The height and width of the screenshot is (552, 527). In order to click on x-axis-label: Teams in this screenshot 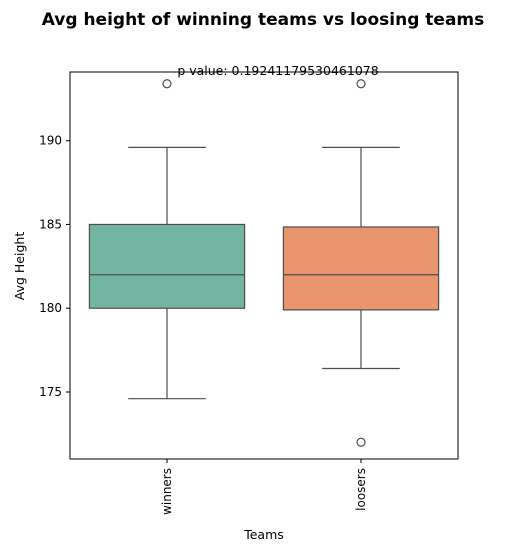, I will do `click(263, 534)`.